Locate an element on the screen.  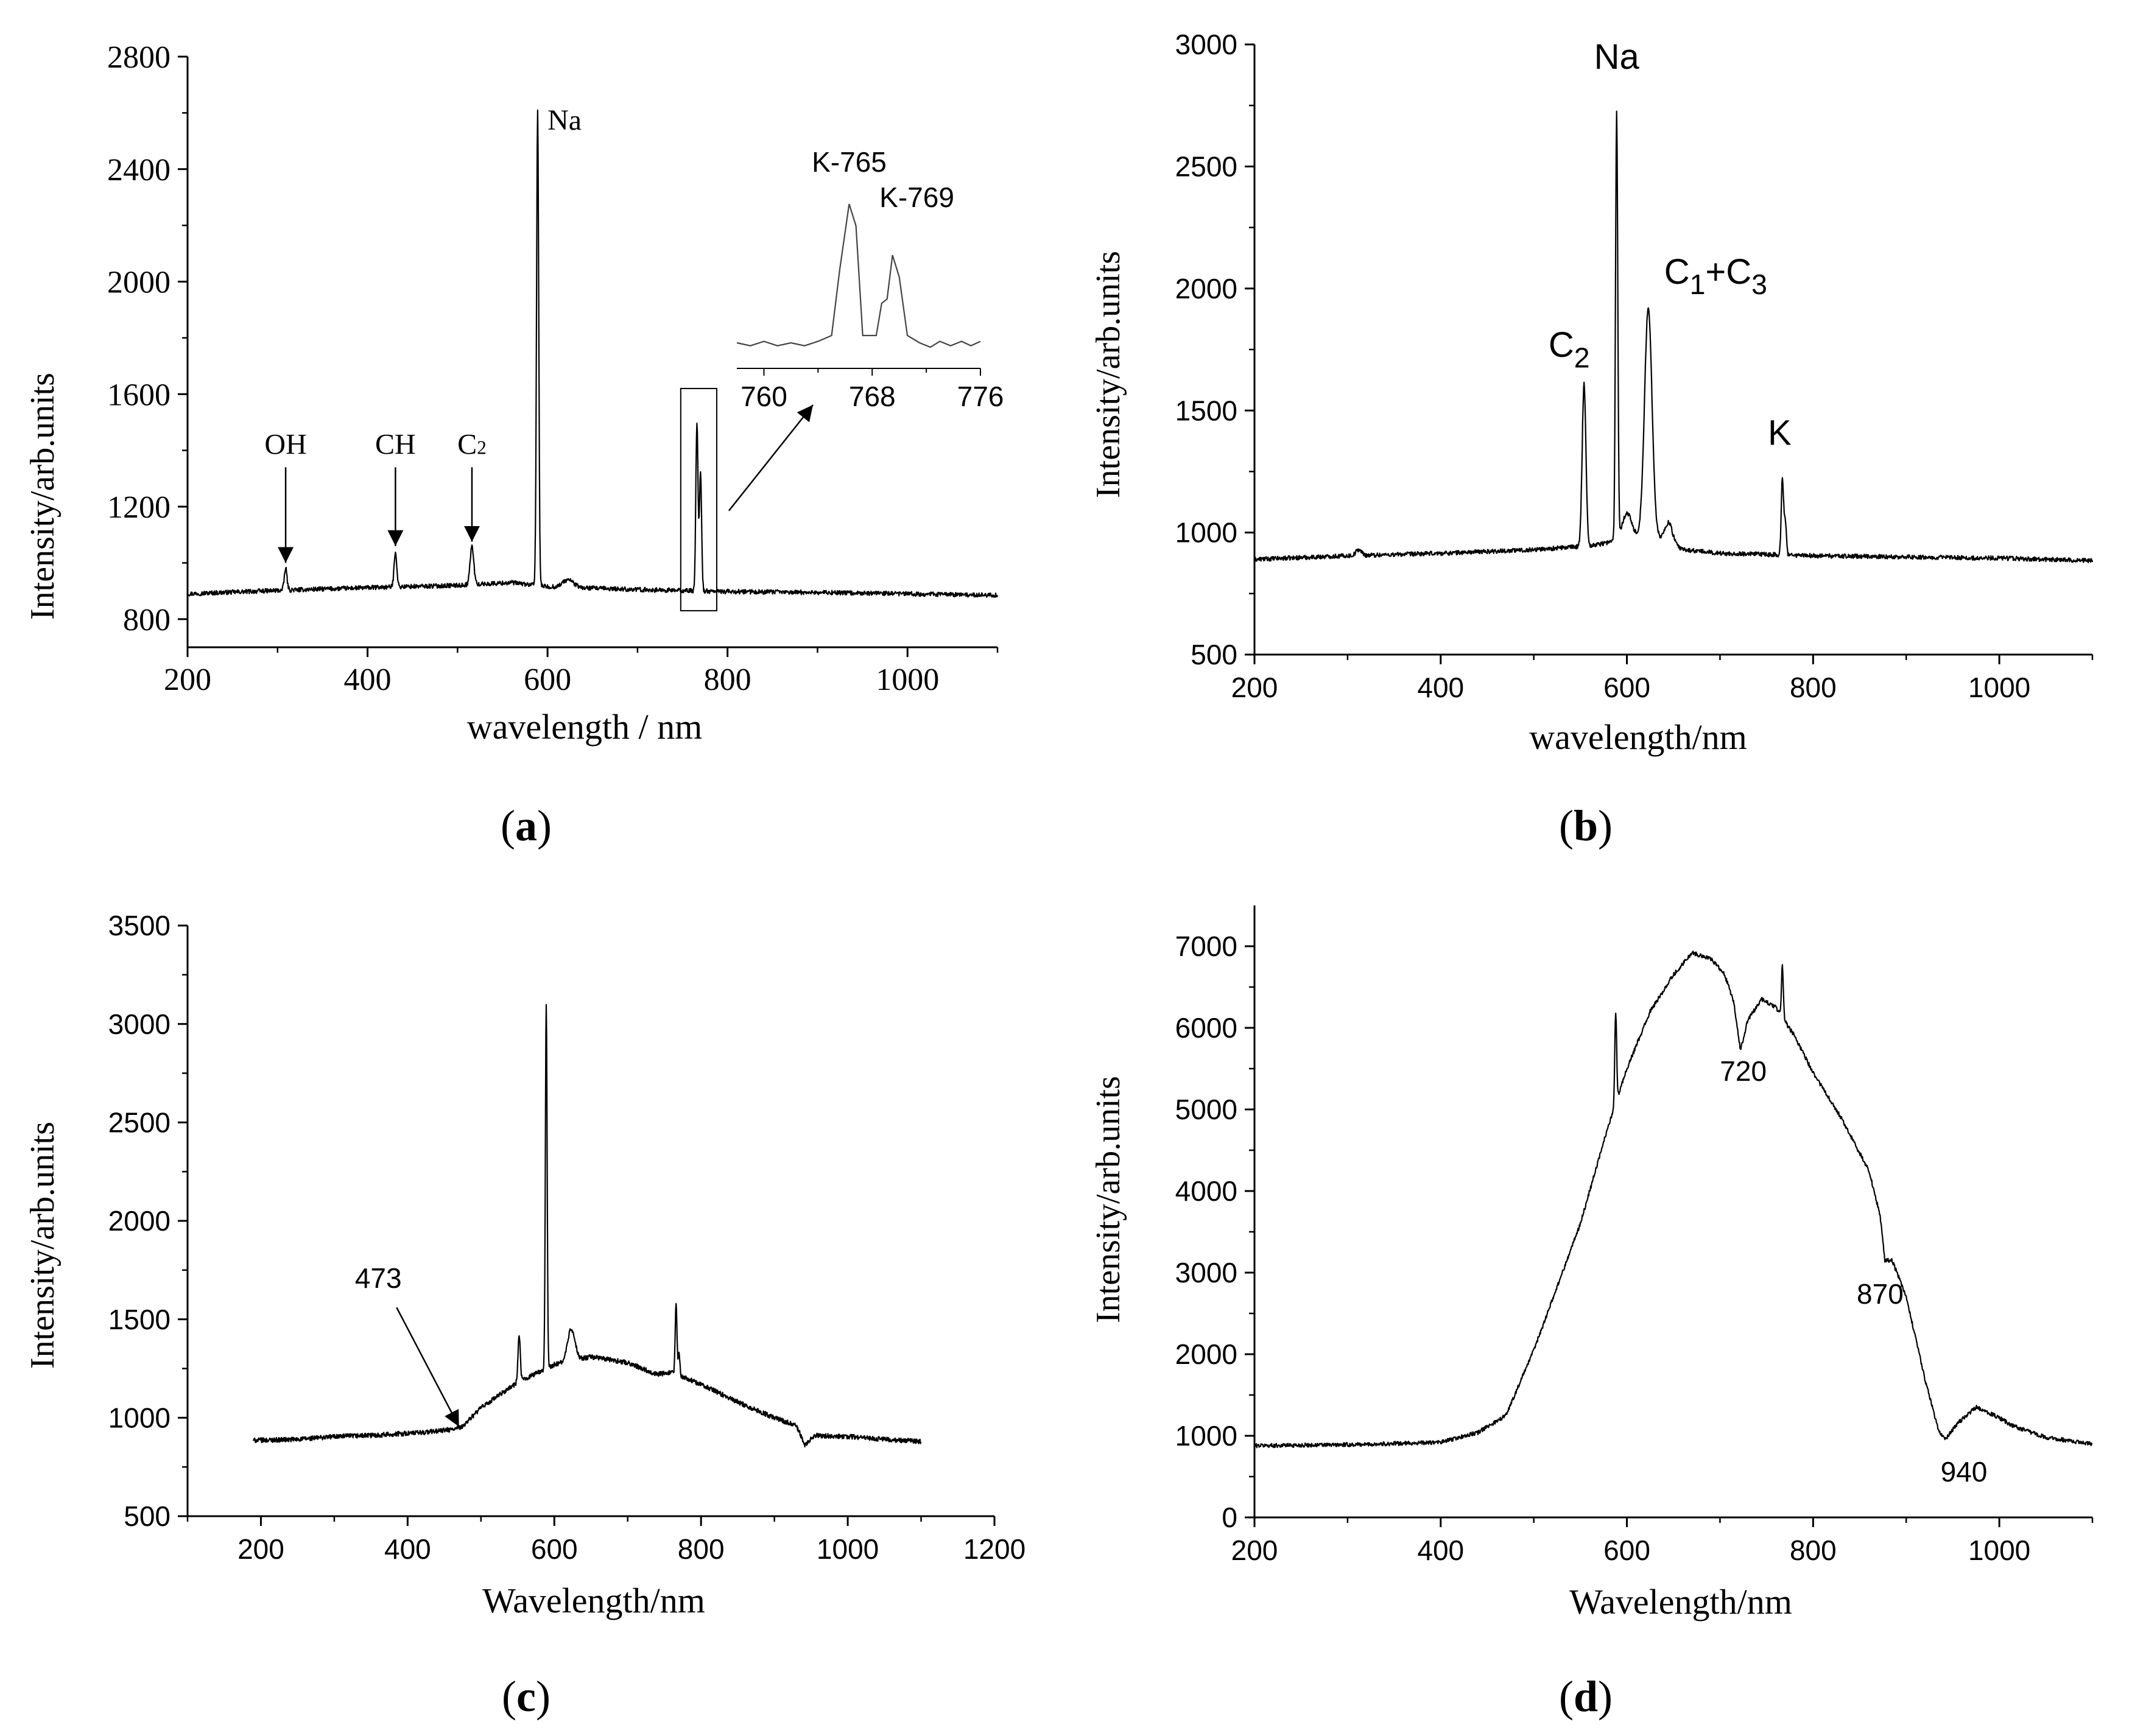
x-tick-label-d: 800 is located at coordinates (1813, 1550).